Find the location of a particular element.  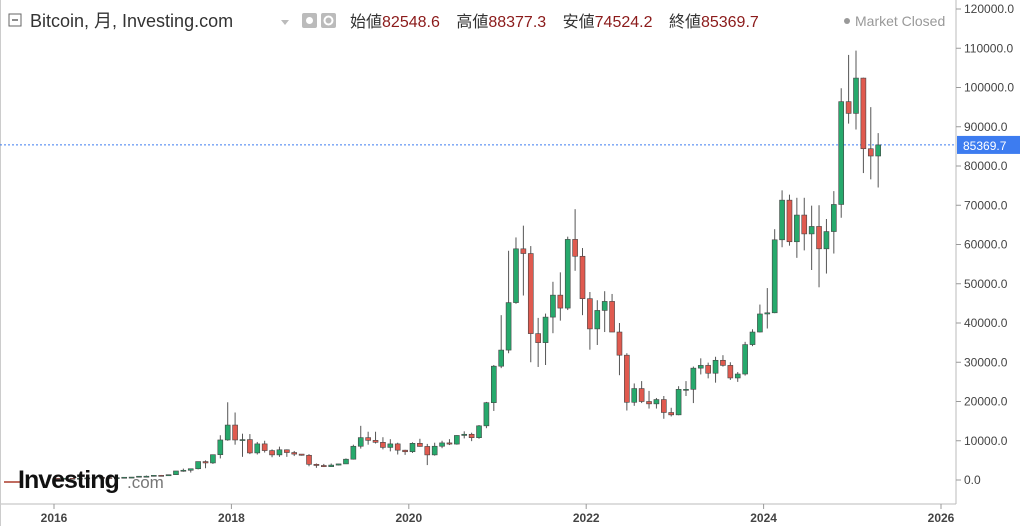

chart-title: Bitcoin, 月, Investing.com is located at coordinates (131, 21).